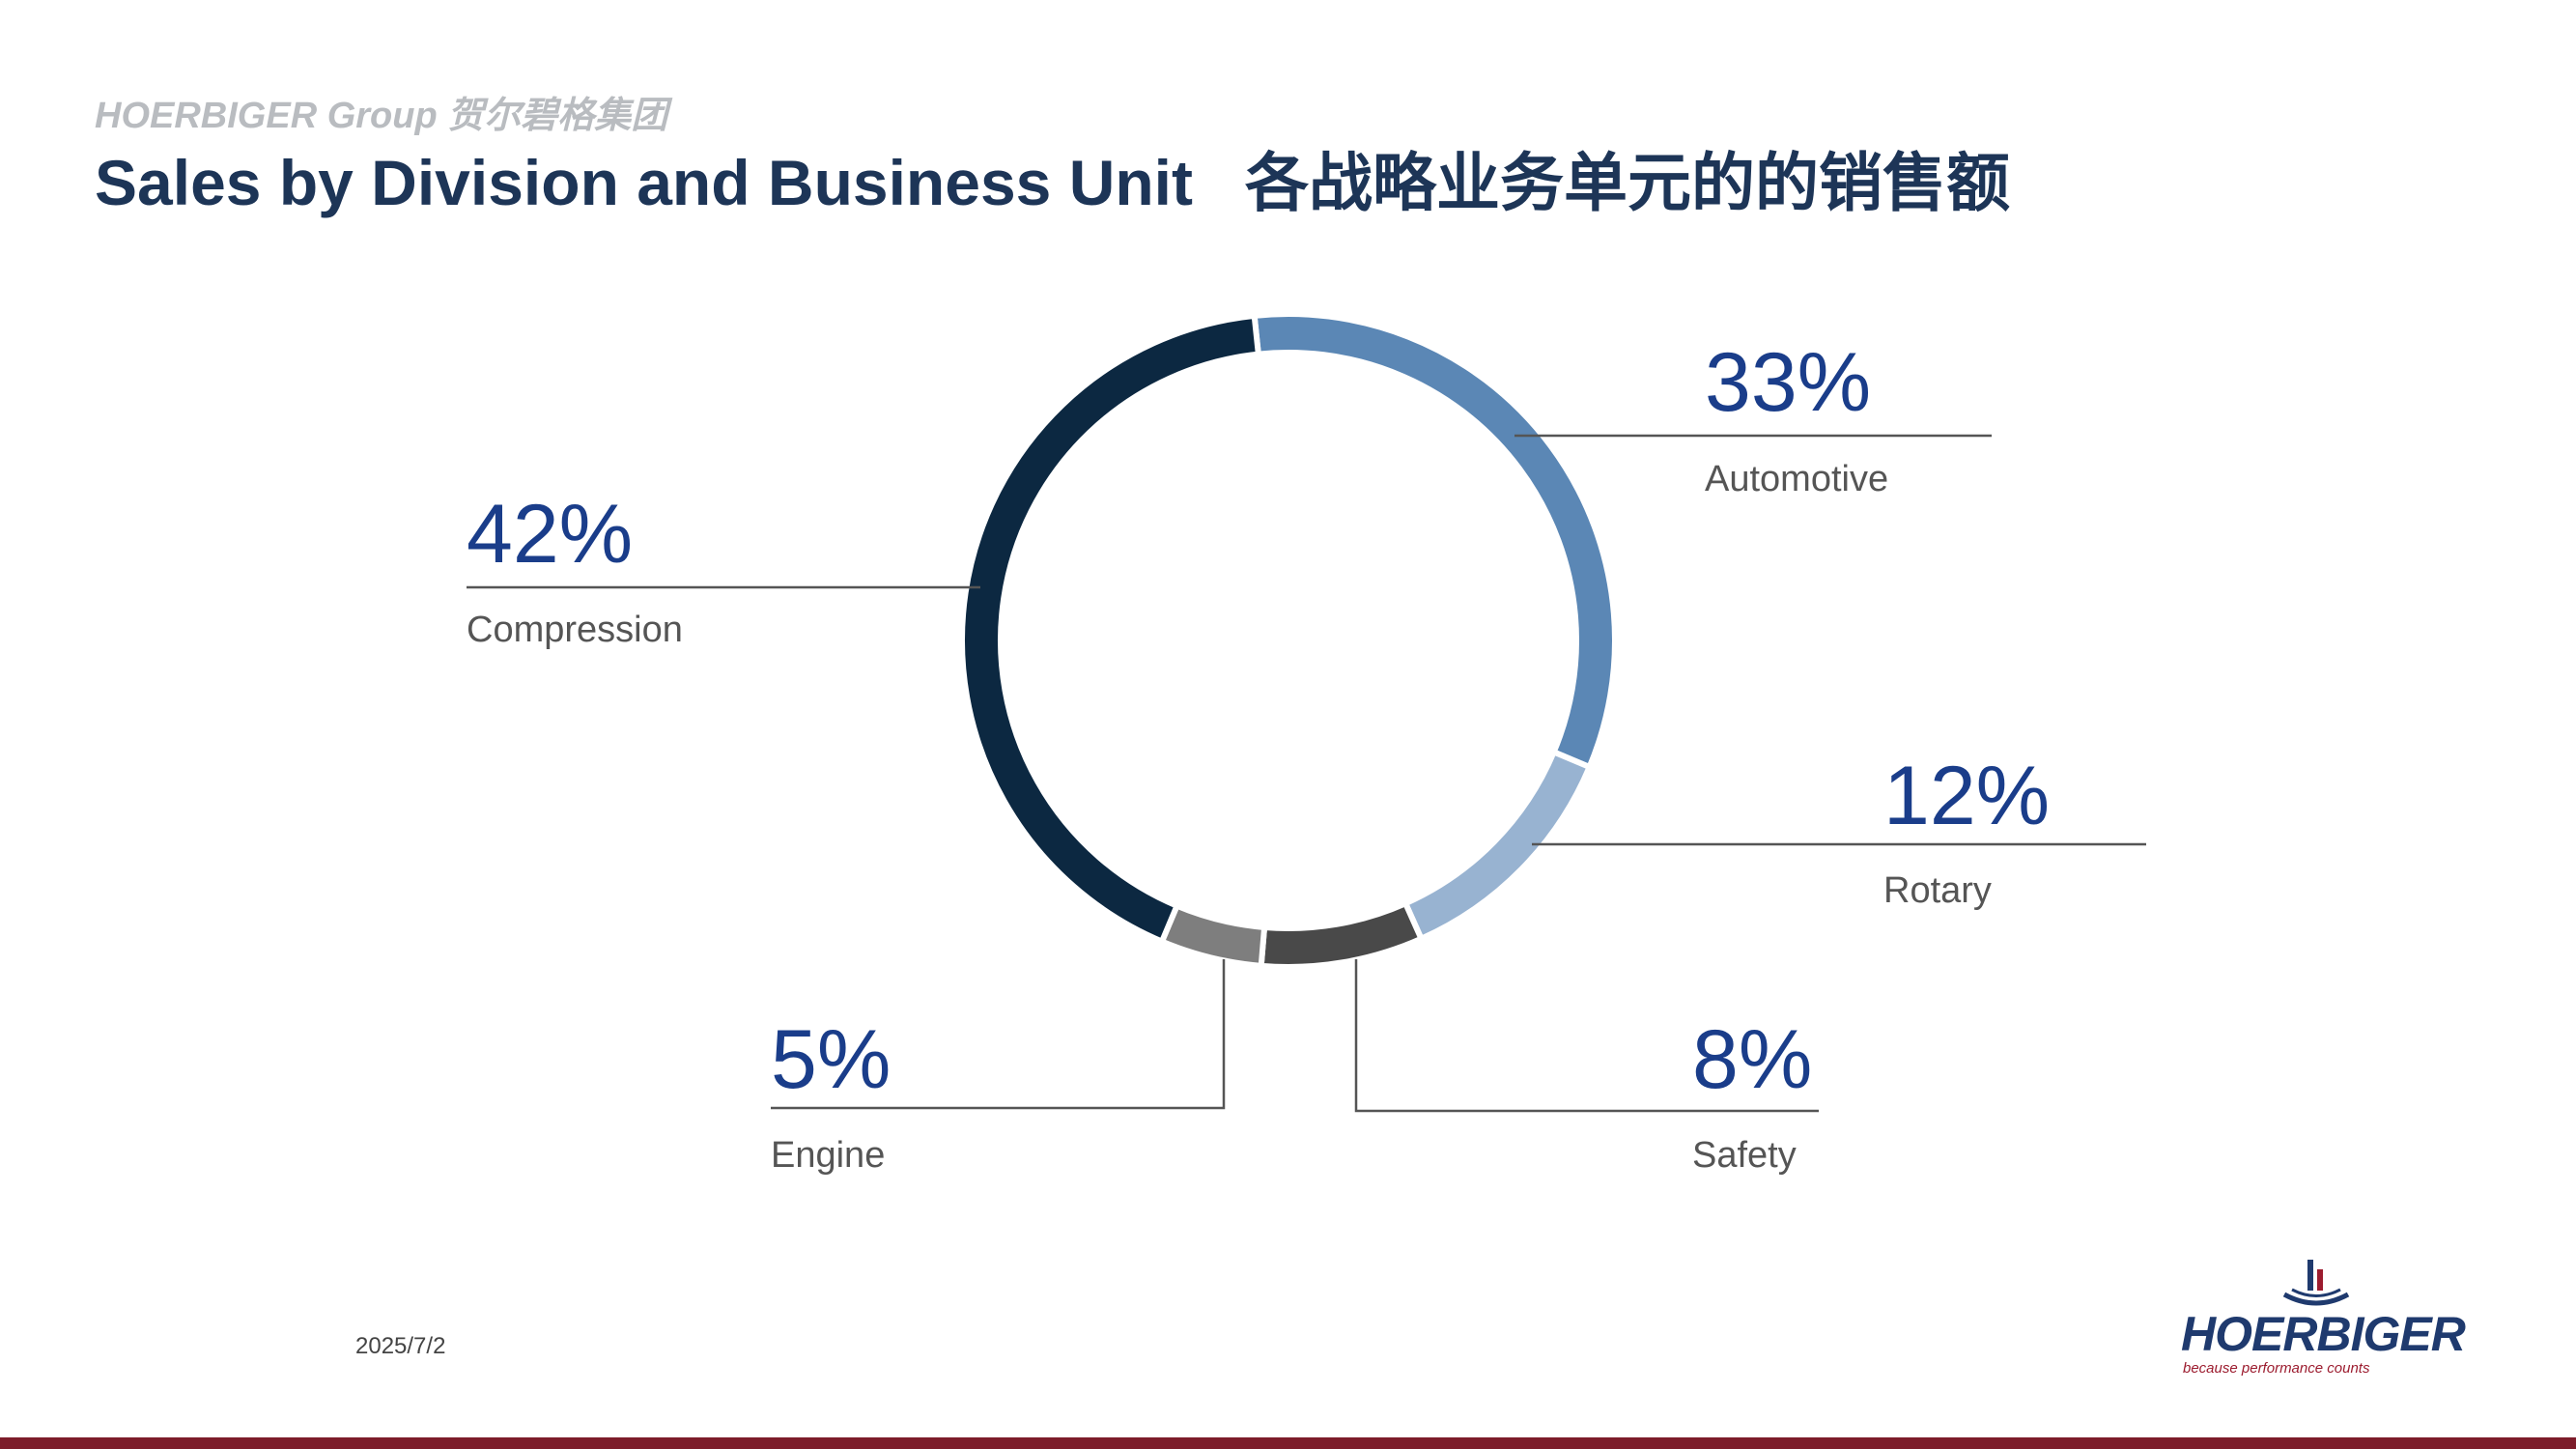  Describe the element at coordinates (2316, 1283) in the screenshot. I see `logo-mark-icon` at that location.